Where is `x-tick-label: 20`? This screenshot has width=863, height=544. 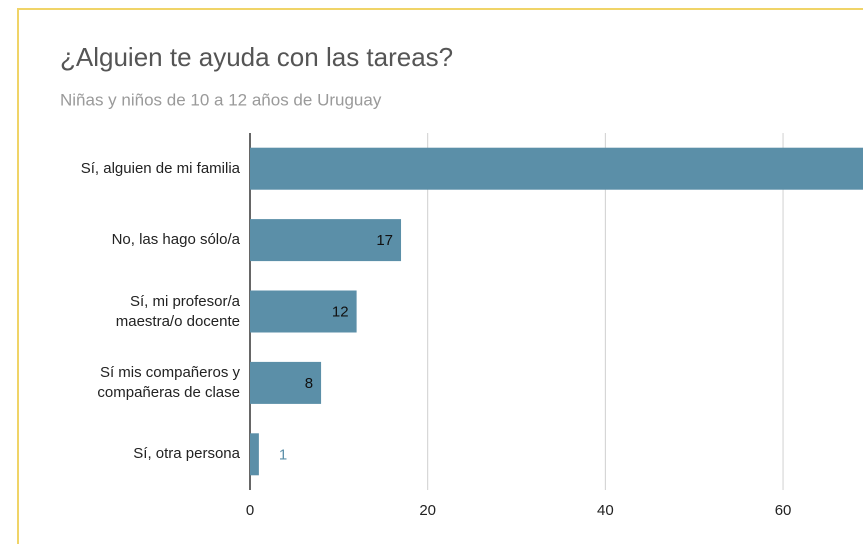 x-tick-label: 20 is located at coordinates (427, 510).